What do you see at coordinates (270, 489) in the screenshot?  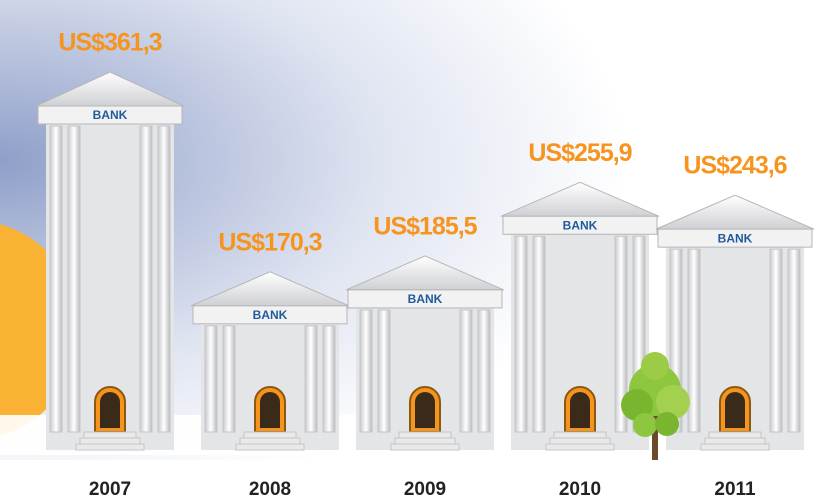 I see `x-tick-label: 2008` at bounding box center [270, 489].